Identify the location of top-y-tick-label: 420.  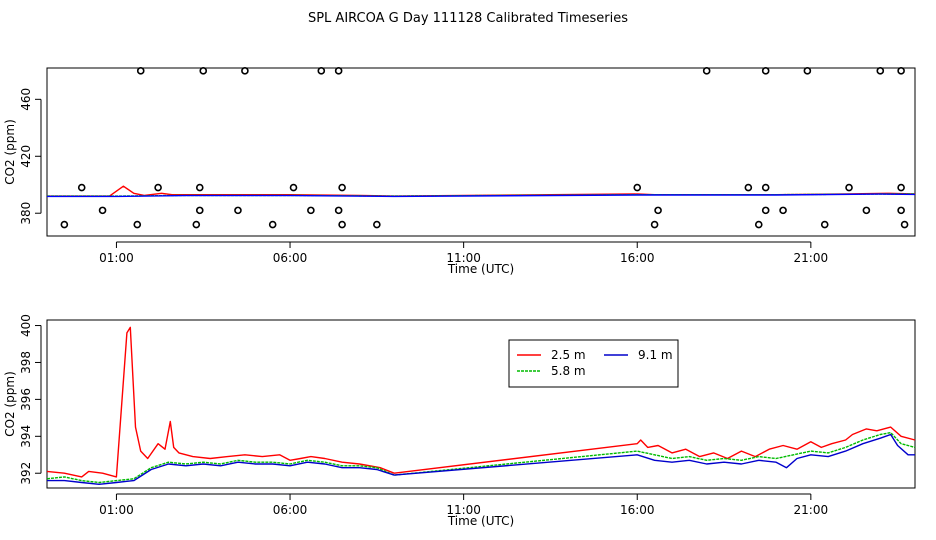
(26, 156).